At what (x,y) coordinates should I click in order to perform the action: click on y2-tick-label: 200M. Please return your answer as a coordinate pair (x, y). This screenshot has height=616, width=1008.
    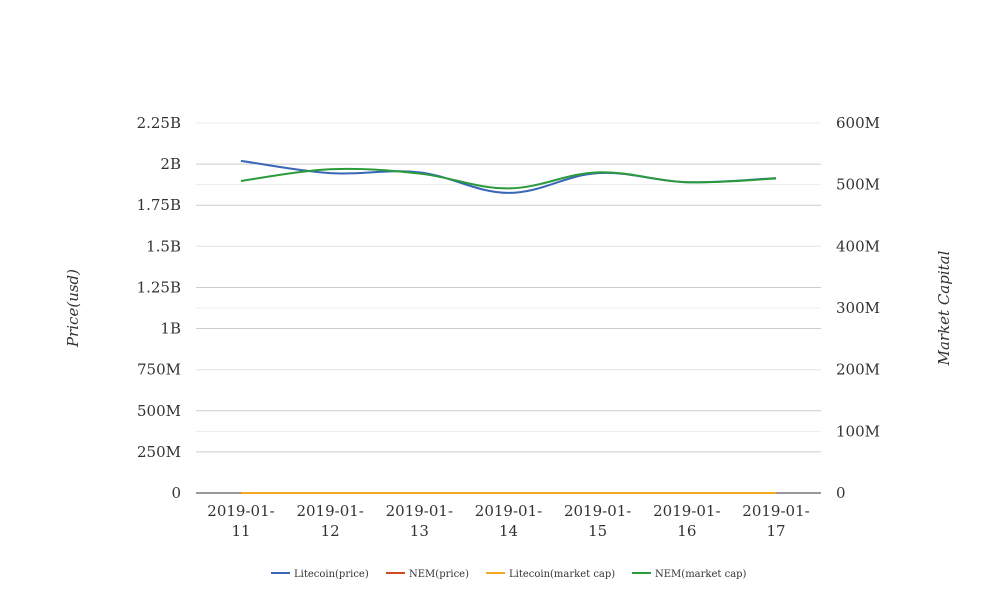
    Looking at the image, I should click on (858, 370).